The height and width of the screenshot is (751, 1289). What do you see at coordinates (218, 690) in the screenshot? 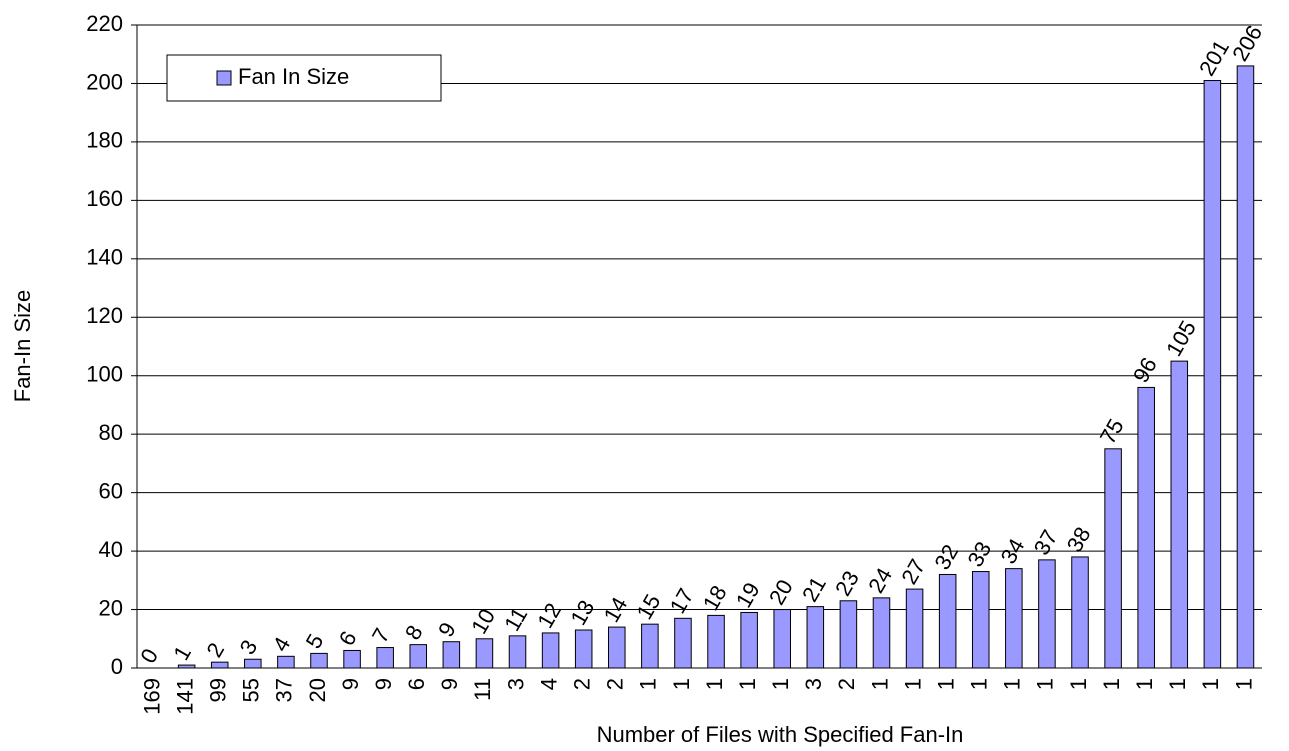
I see `x-tick-label: 99` at bounding box center [218, 690].